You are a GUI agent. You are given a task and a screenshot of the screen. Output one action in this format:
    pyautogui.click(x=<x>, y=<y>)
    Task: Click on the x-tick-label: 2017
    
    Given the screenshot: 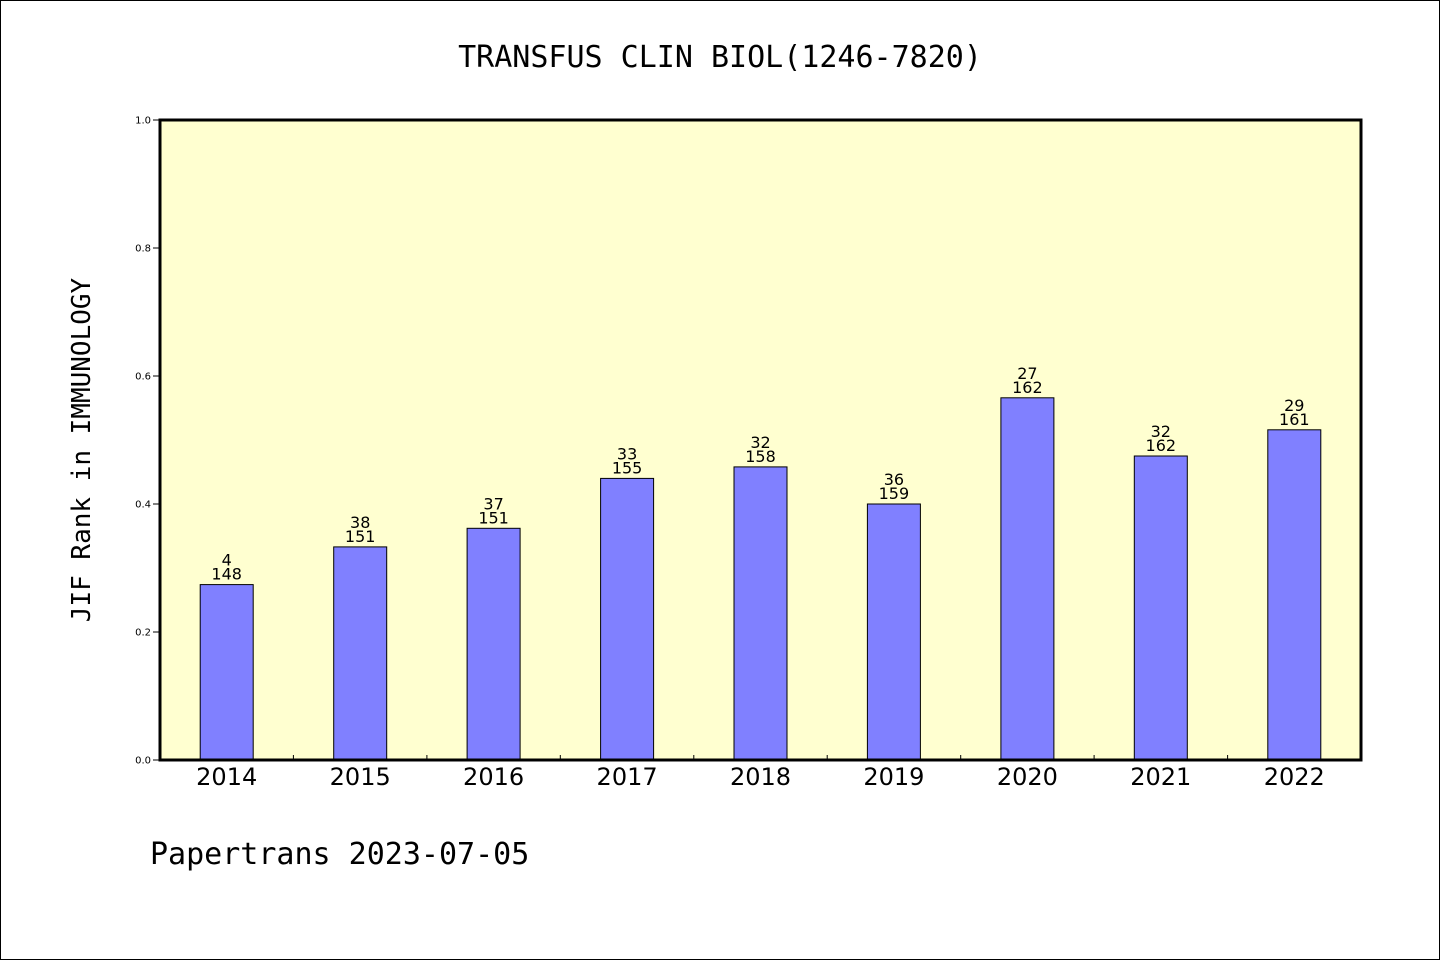 What is the action you would take?
    pyautogui.click(x=627, y=777)
    